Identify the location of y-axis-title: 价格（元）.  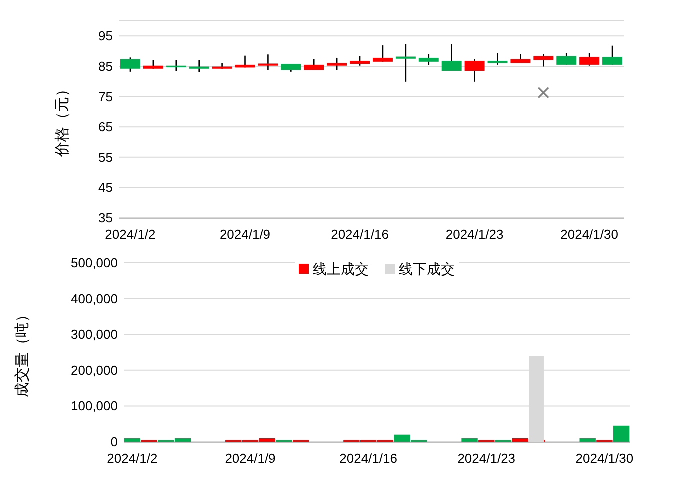
(62, 120).